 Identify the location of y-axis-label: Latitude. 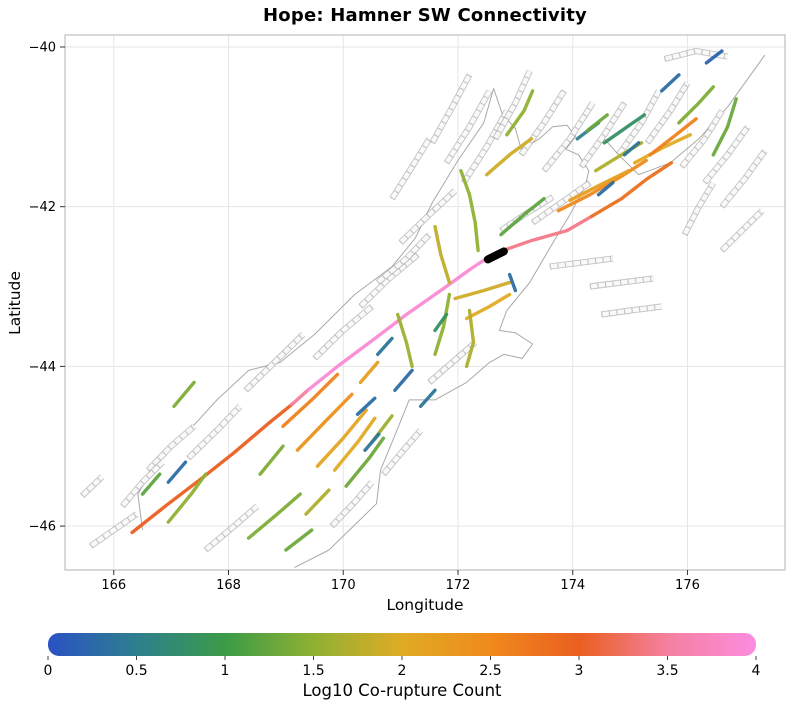
(15, 302).